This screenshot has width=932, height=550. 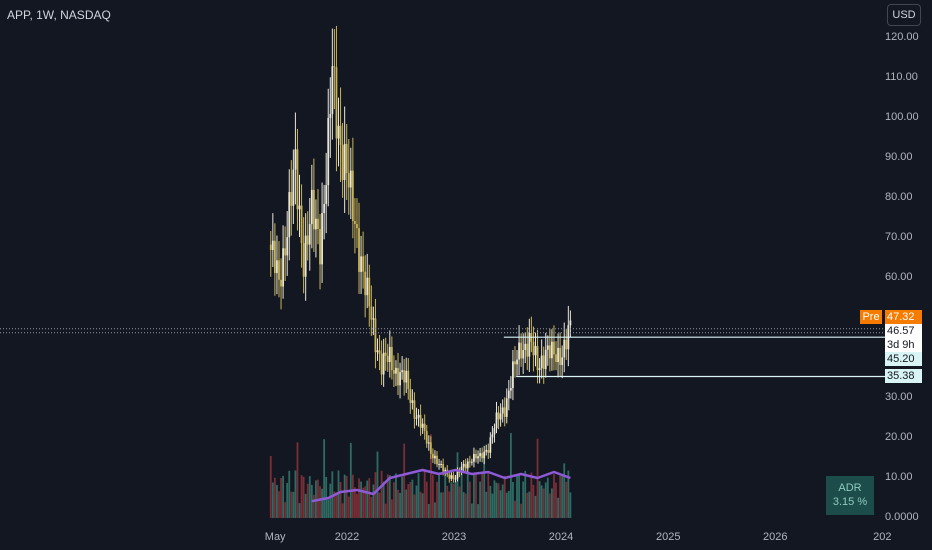 I want to click on x-tick-label: 2025, so click(x=668, y=537).